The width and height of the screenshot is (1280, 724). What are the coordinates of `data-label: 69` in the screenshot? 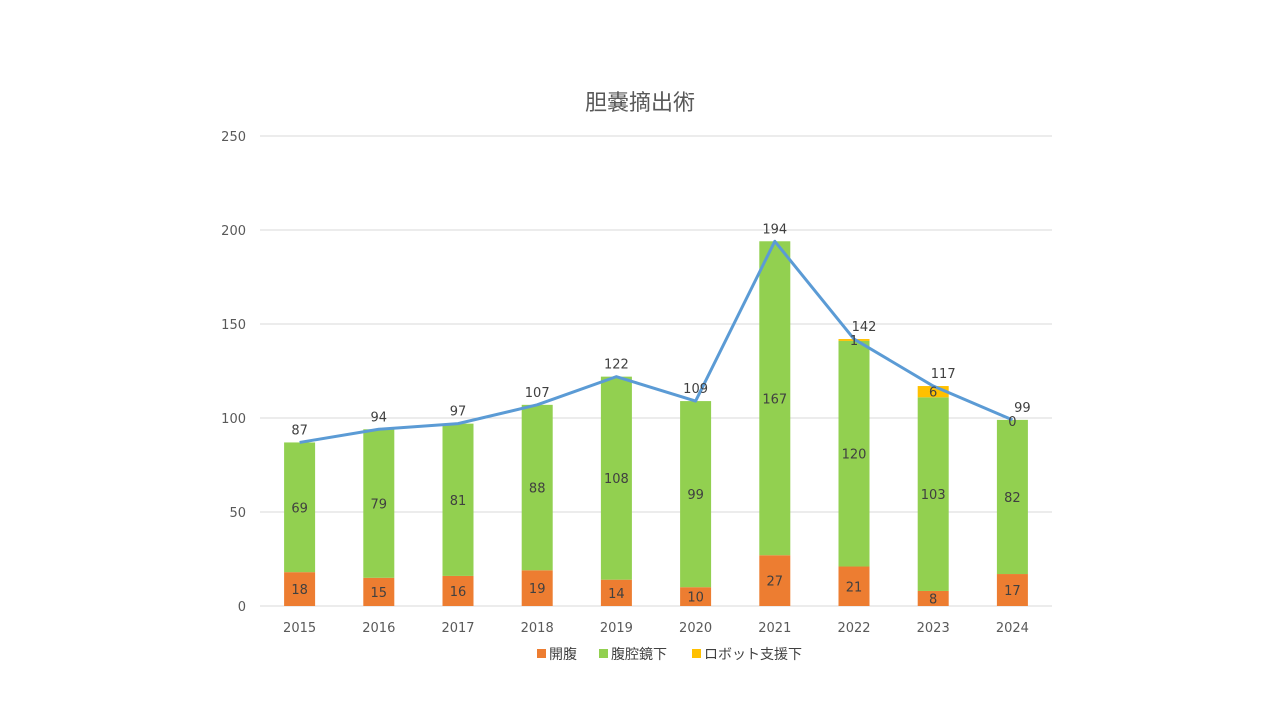 It's located at (299, 508).